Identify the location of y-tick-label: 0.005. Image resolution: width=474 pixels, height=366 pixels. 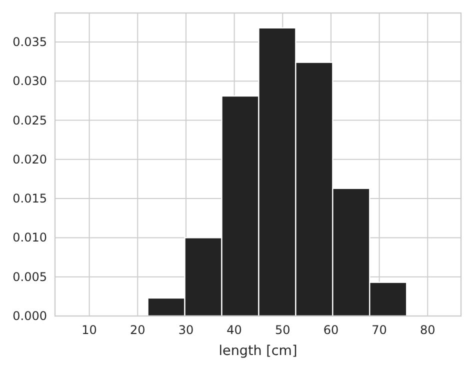
(29, 277).